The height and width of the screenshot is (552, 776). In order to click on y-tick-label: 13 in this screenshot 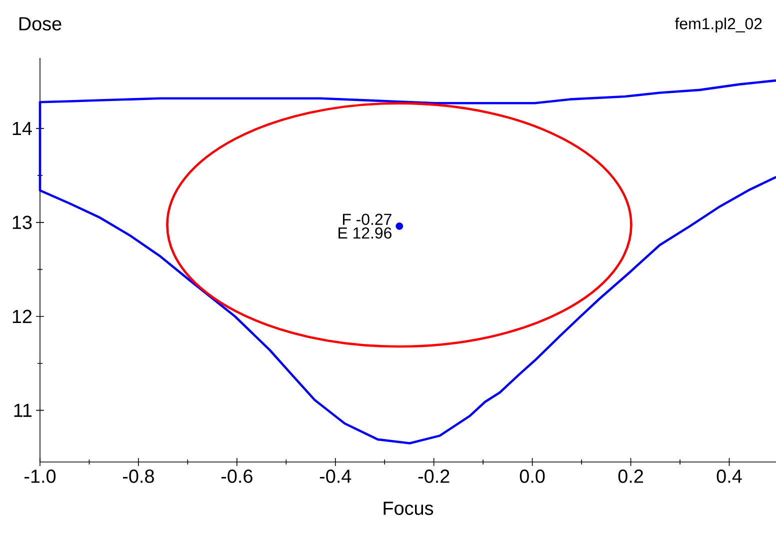, I will do `click(22, 223)`.